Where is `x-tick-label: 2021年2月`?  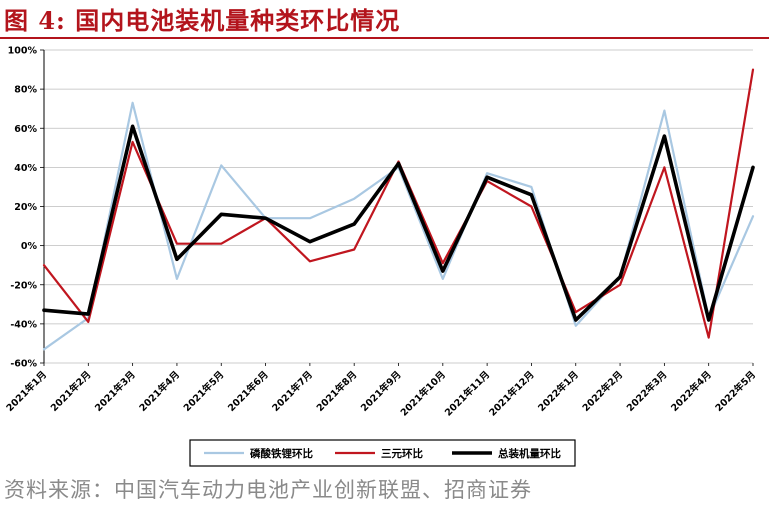
x-tick-label: 2021年2月 is located at coordinates (70, 391).